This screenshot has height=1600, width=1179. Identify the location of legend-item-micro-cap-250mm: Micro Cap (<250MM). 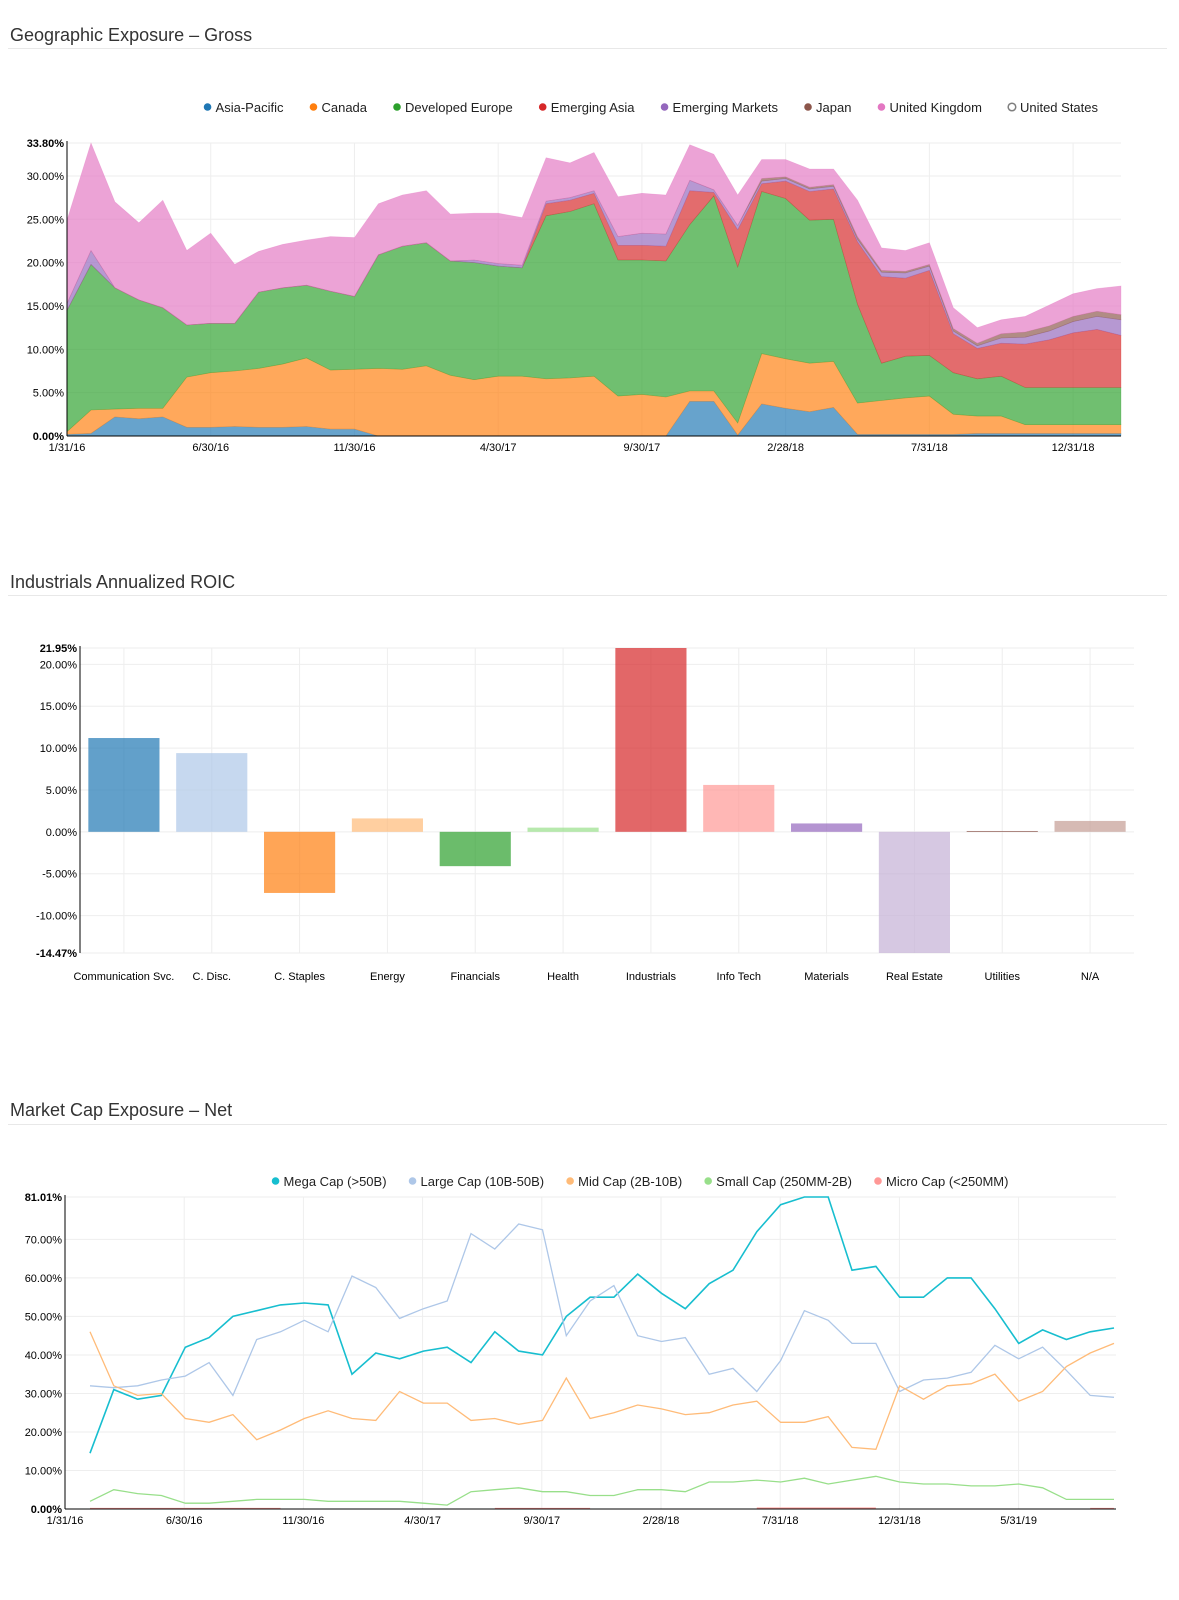
(941, 1181).